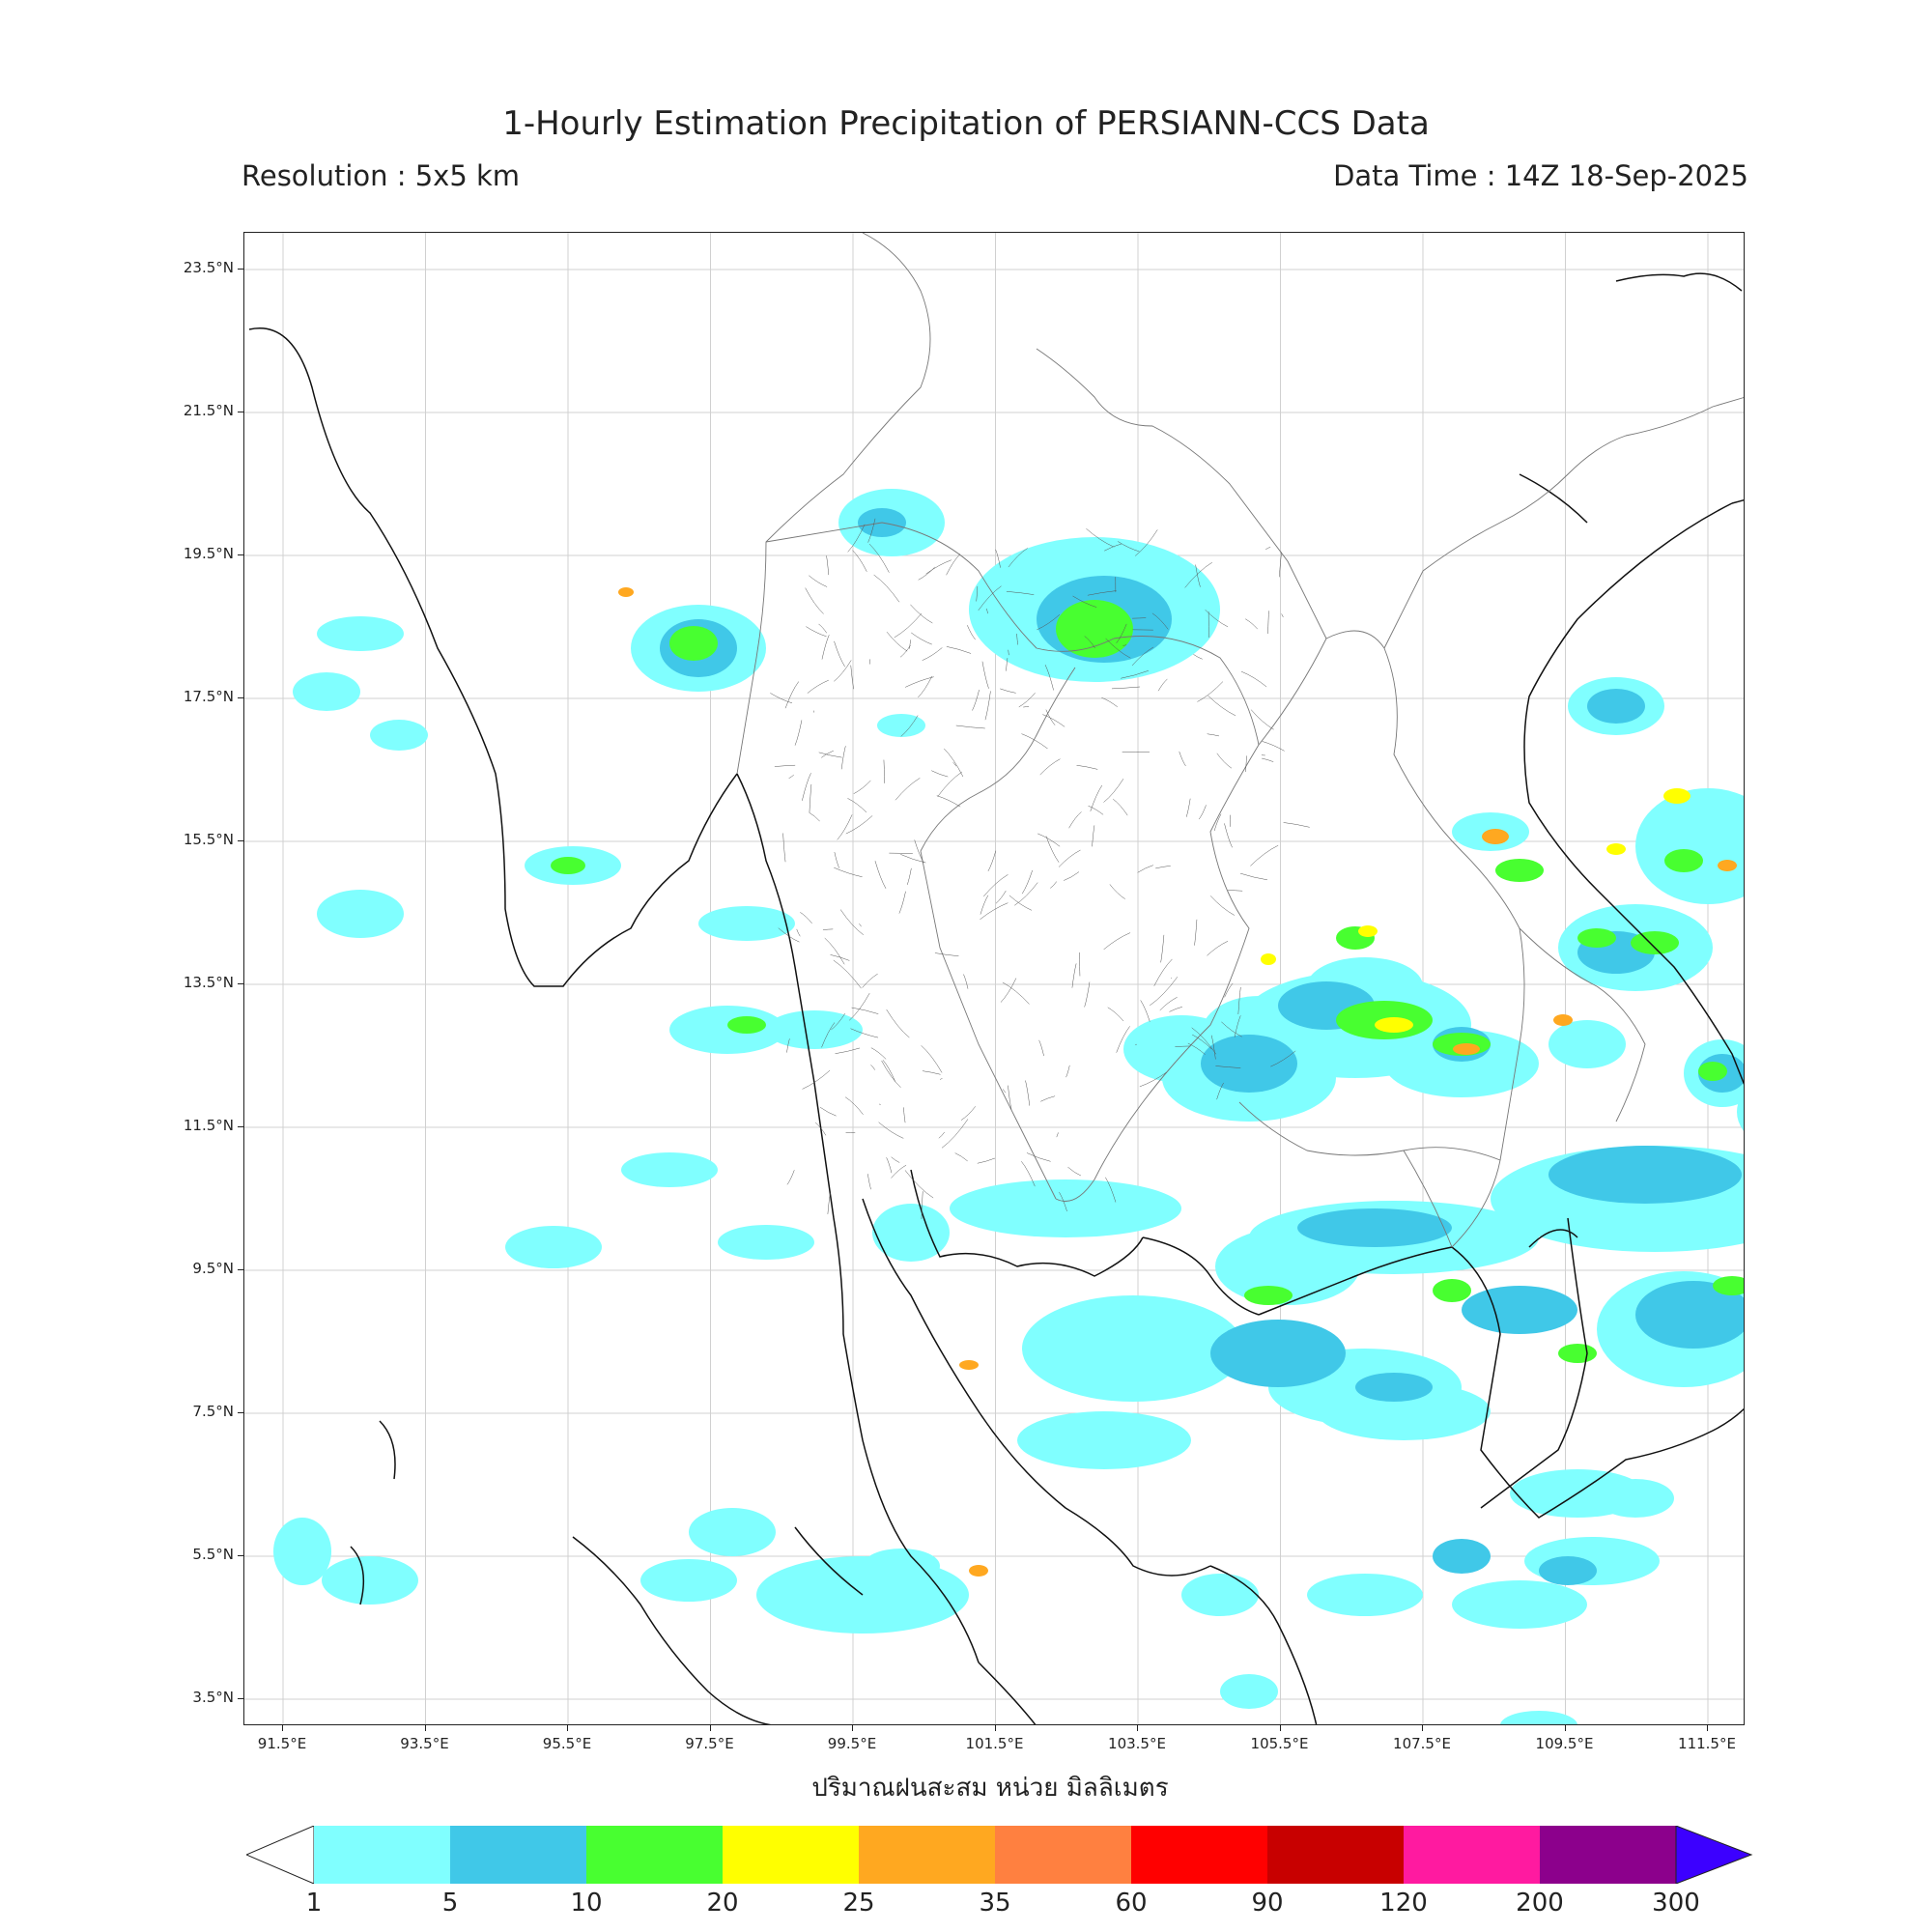 Image resolution: width=1932 pixels, height=1932 pixels. Describe the element at coordinates (213, 1554) in the screenshot. I see `lat-tick-label: 5.5°N` at that location.